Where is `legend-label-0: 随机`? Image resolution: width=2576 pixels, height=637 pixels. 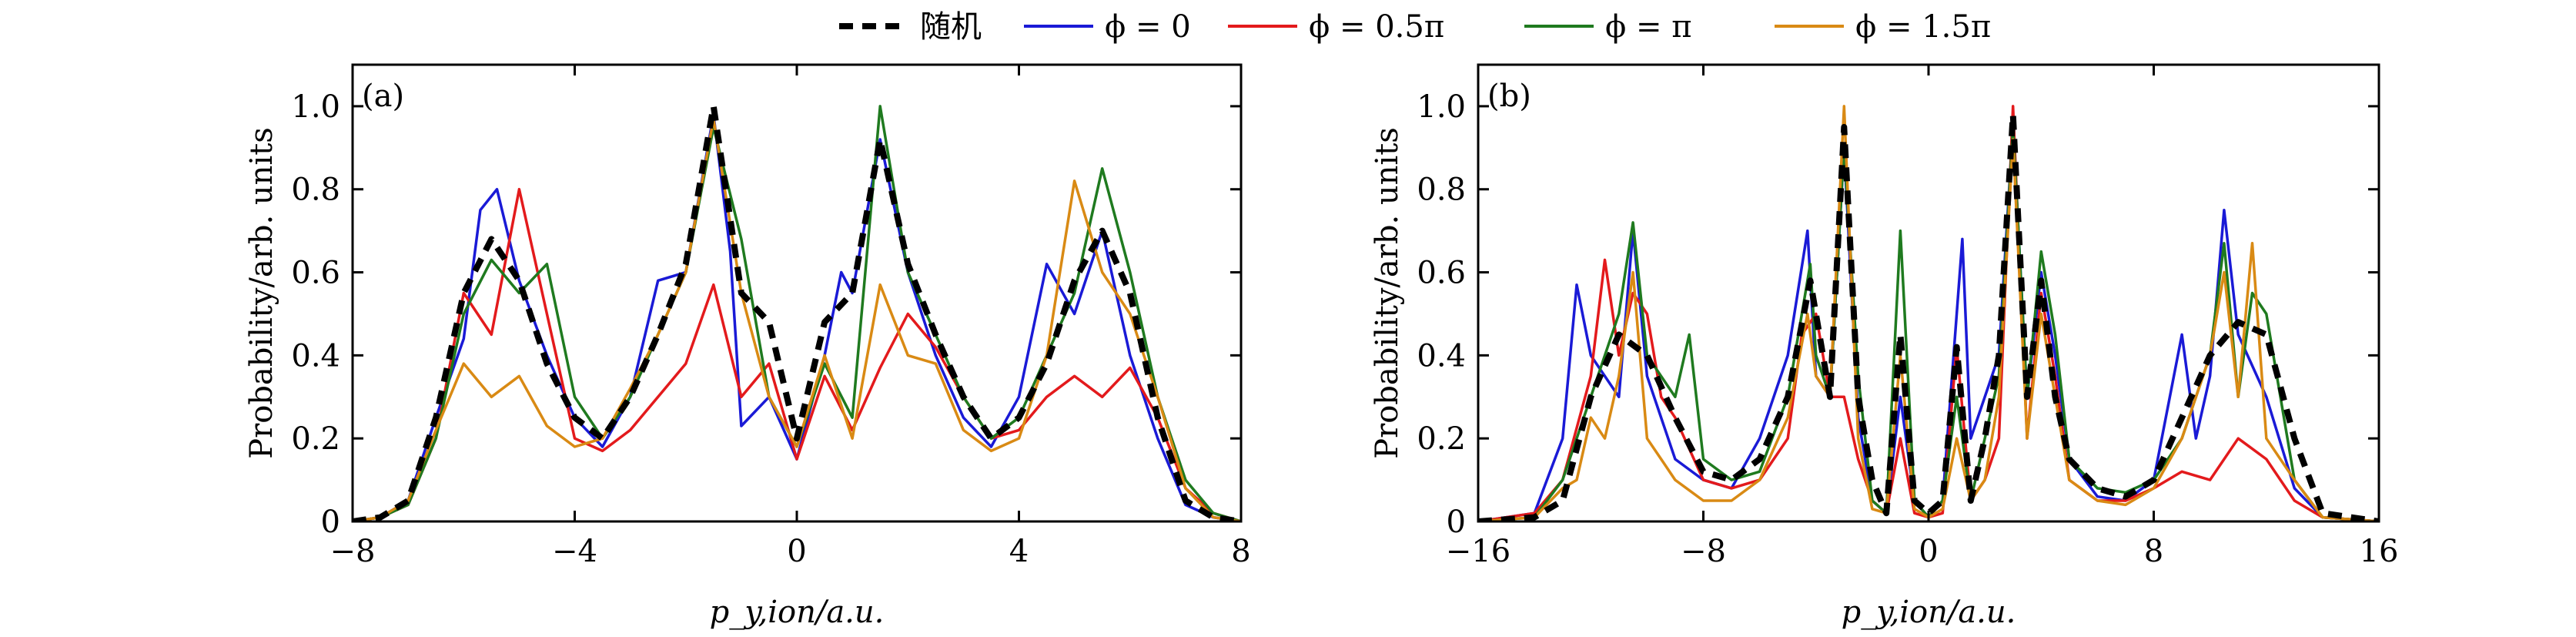
legend-label-0: 随机 is located at coordinates (951, 27).